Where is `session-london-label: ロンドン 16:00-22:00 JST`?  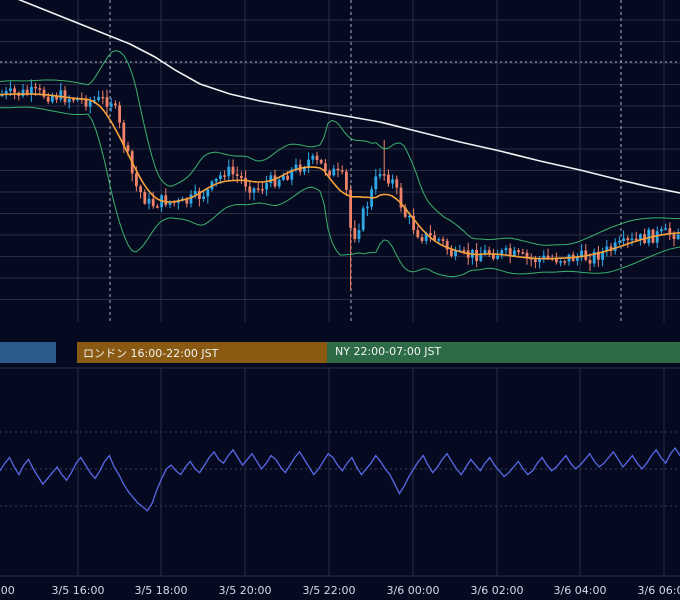 session-london-label: ロンドン 16:00-22:00 JST is located at coordinates (151, 353).